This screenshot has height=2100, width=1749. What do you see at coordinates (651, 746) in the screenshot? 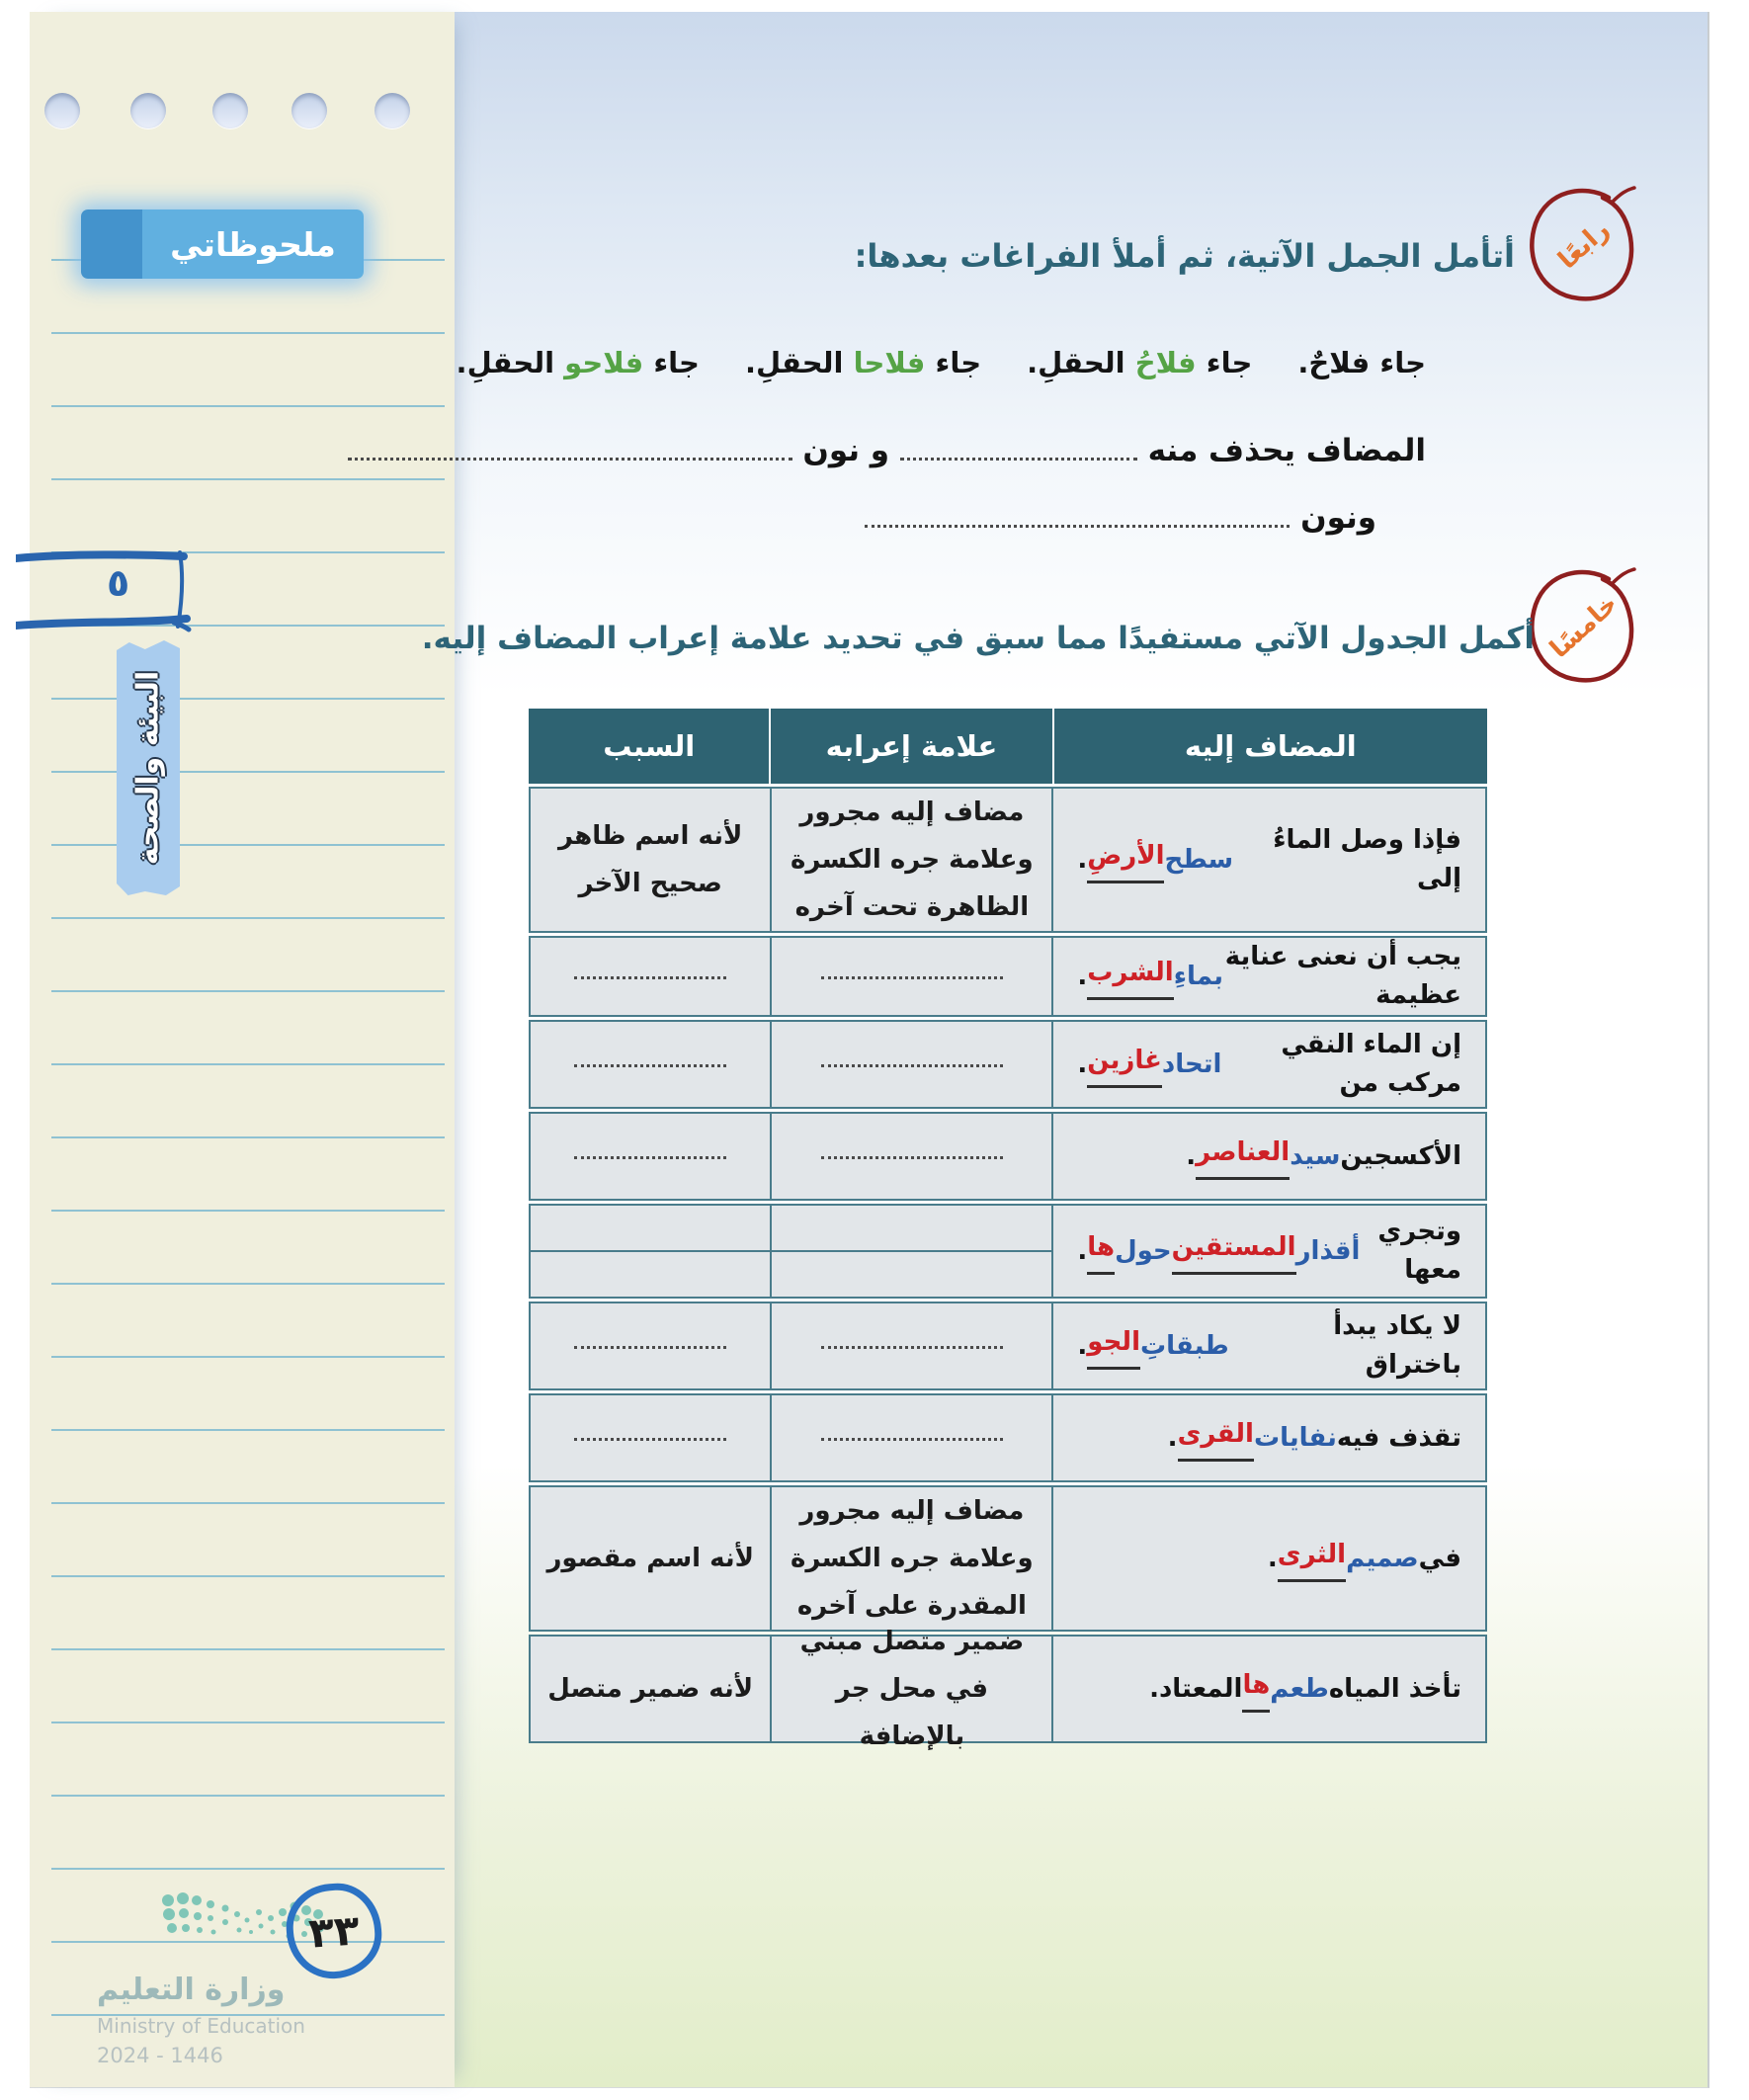
I see `header-reason: السبب` at bounding box center [651, 746].